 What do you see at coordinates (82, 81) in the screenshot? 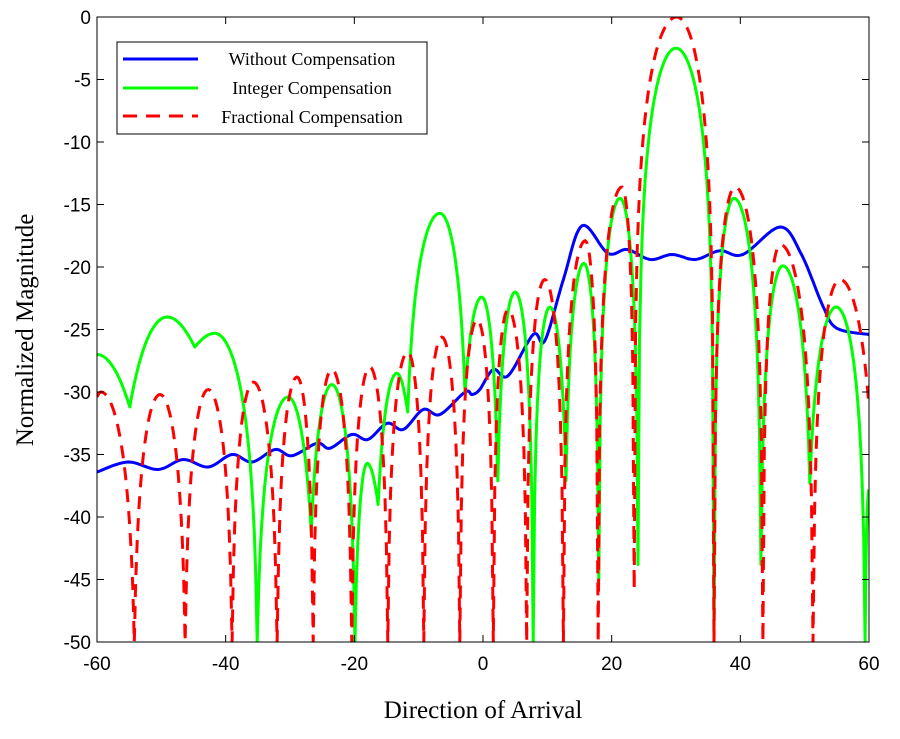
I see `y-tick-label: -5` at bounding box center [82, 81].